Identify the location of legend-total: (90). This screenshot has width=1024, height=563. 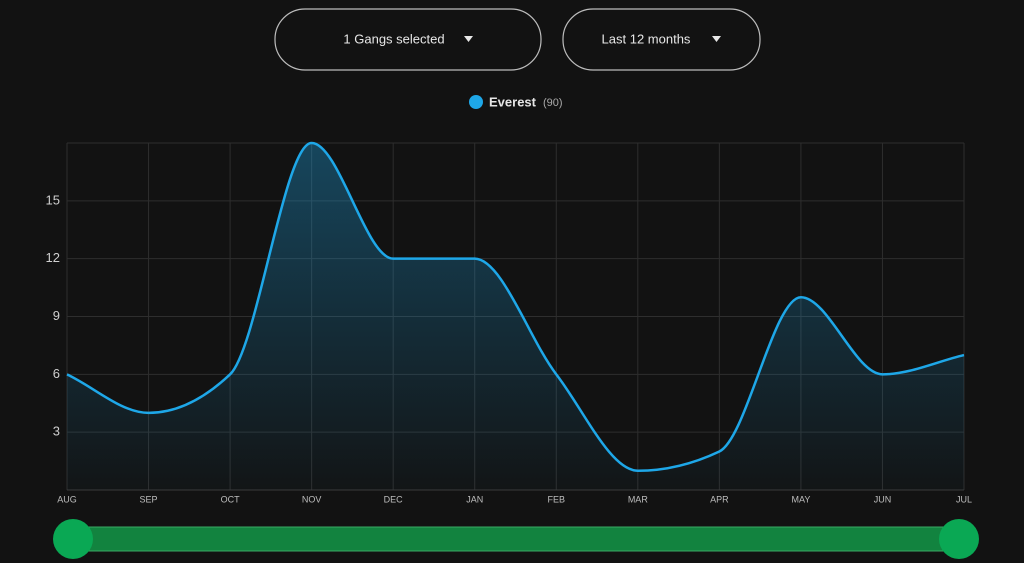
(553, 103).